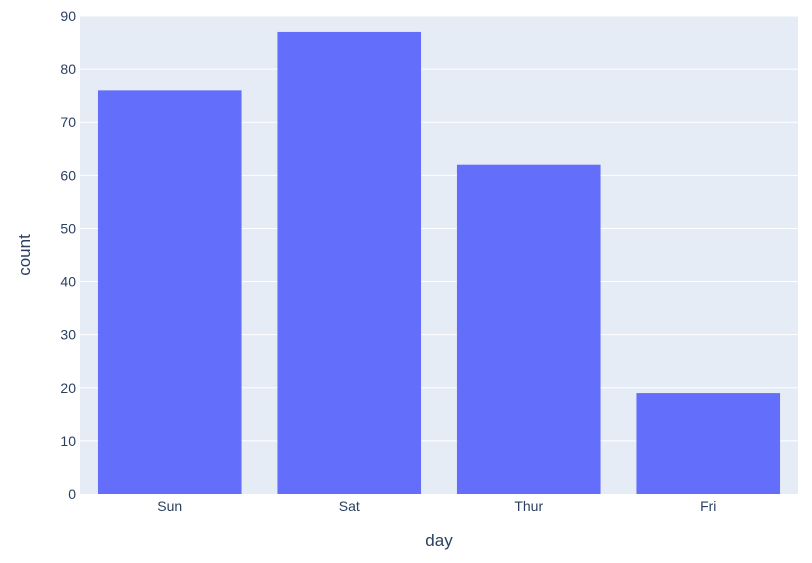 This screenshot has width=812, height=563. What do you see at coordinates (528, 329) in the screenshot?
I see `bar-thur` at bounding box center [528, 329].